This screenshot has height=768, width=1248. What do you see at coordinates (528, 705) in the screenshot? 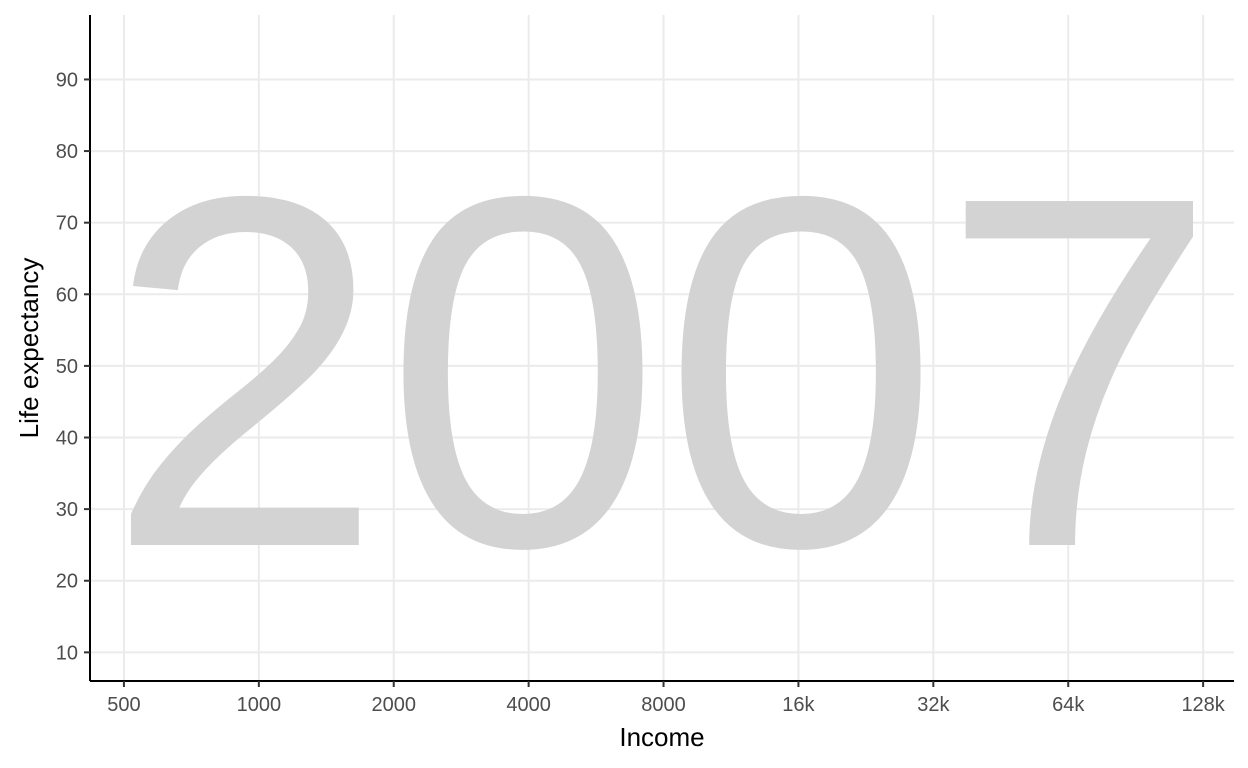
I see `x-tick-label-3: 4000` at bounding box center [528, 705].